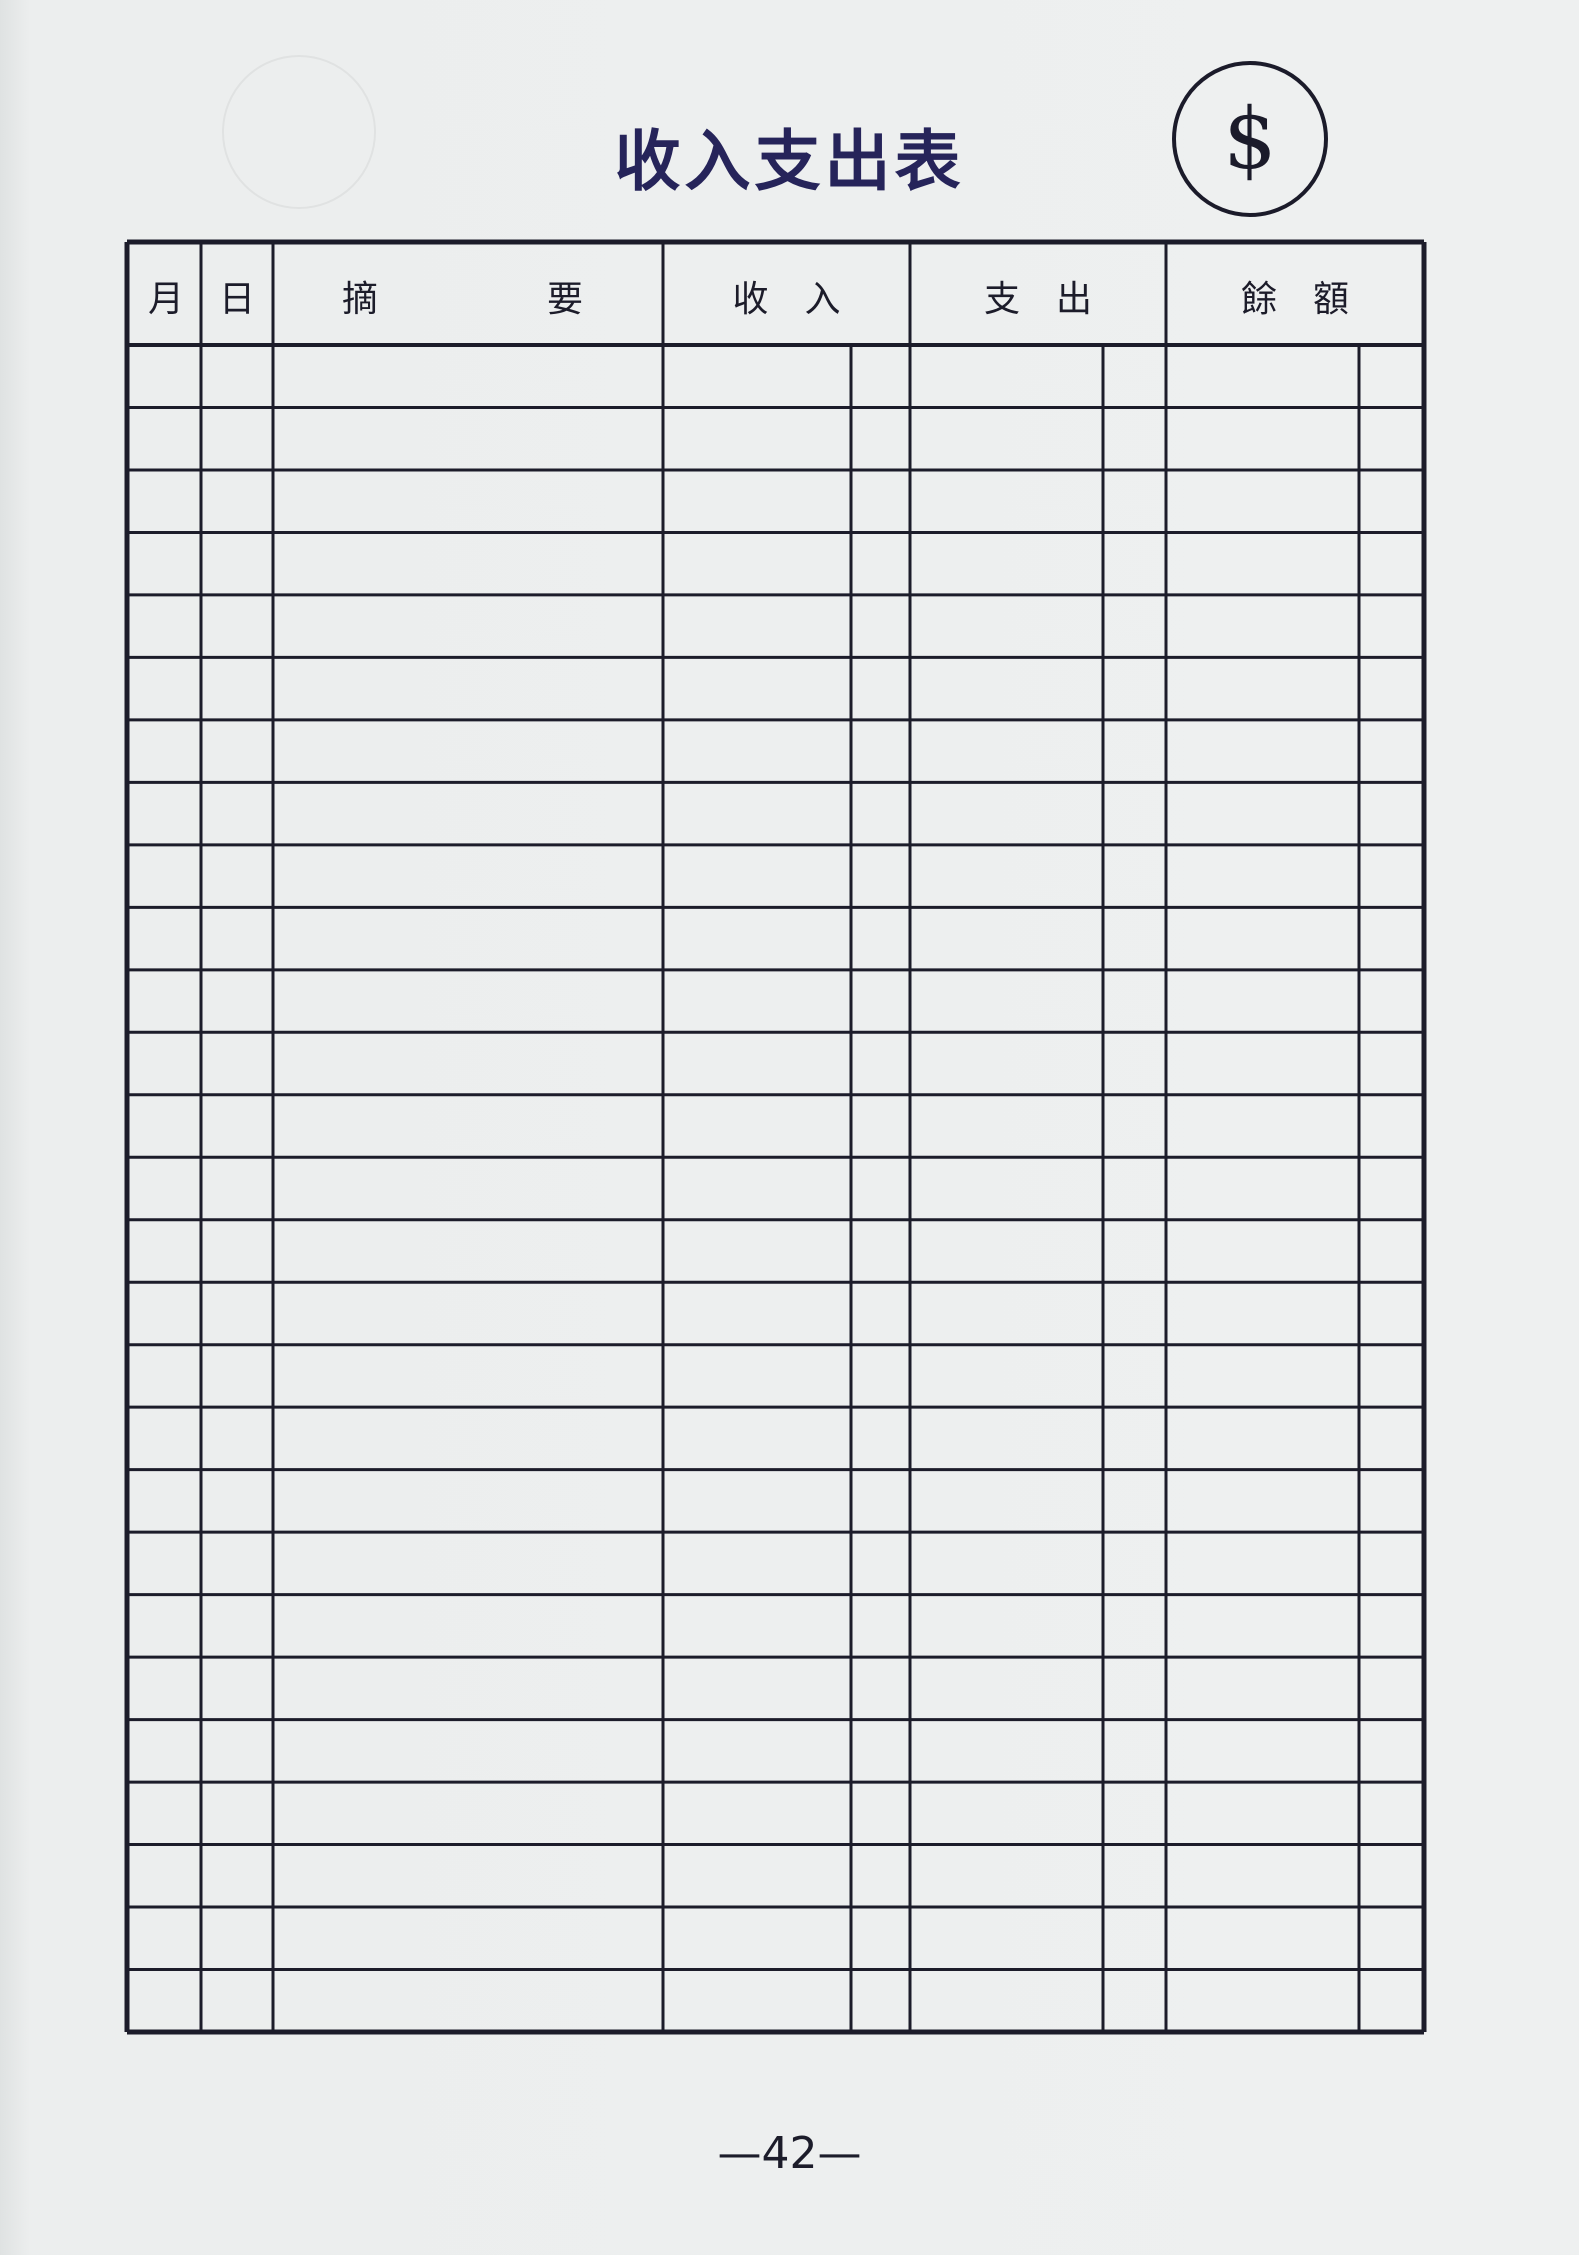 The height and width of the screenshot is (2255, 1579). Describe the element at coordinates (786, 299) in the screenshot. I see `header-income: 收 入` at that location.